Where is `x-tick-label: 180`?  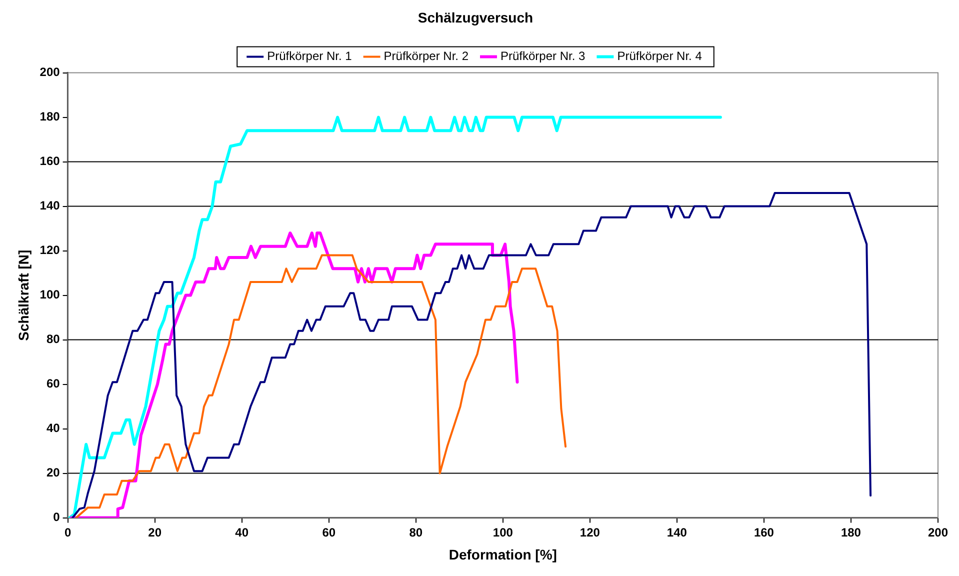 x-tick-label: 180 is located at coordinates (851, 532).